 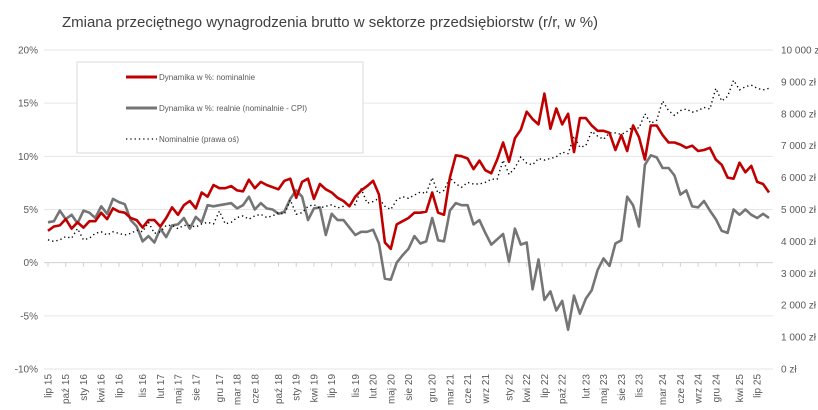 I want to click on y-right-tick-label: 8 000 zł, so click(x=799, y=114).